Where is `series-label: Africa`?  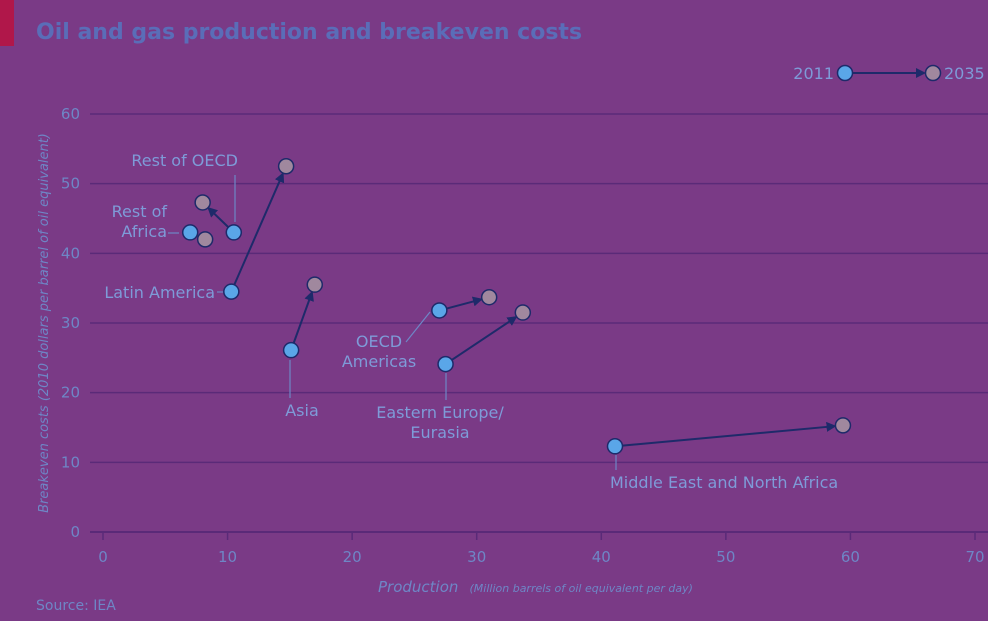
series-label: Africa is located at coordinates (144, 231).